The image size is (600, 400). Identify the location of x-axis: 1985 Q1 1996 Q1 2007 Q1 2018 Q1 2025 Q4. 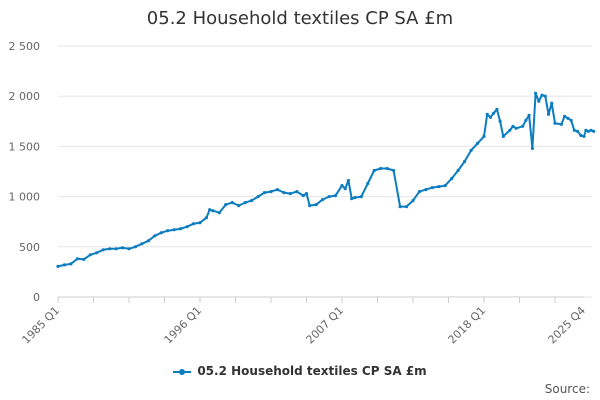
(304, 321).